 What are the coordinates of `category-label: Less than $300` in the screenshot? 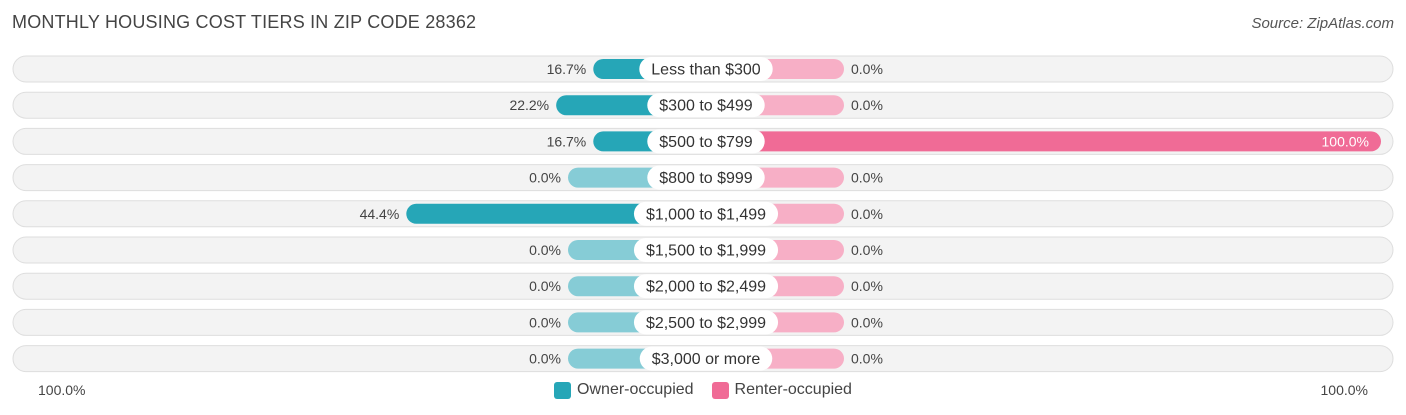 It's located at (706, 70).